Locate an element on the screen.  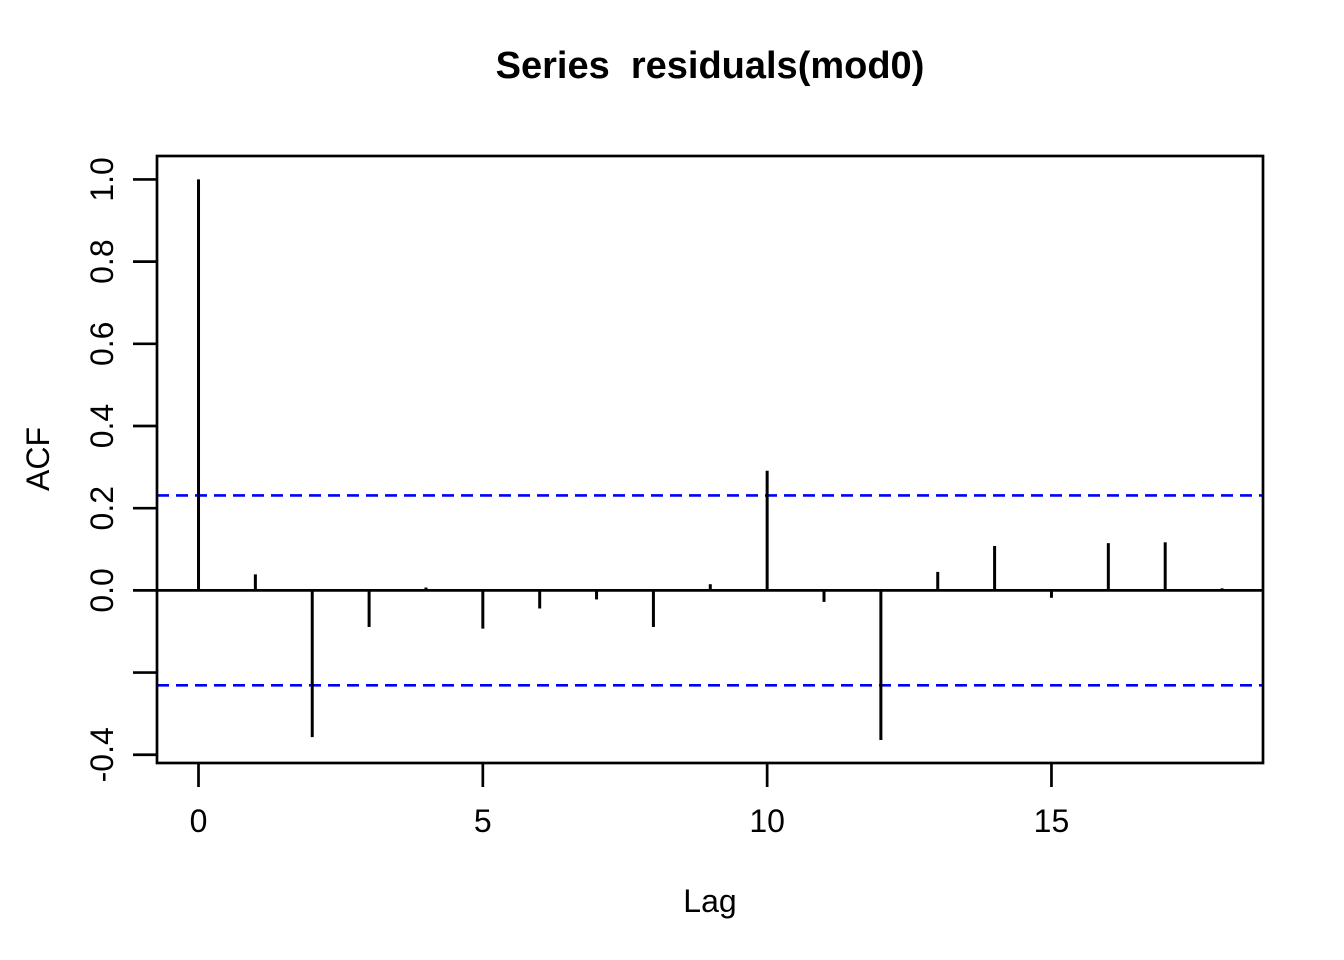
x-tick-label: 0 is located at coordinates (199, 821).